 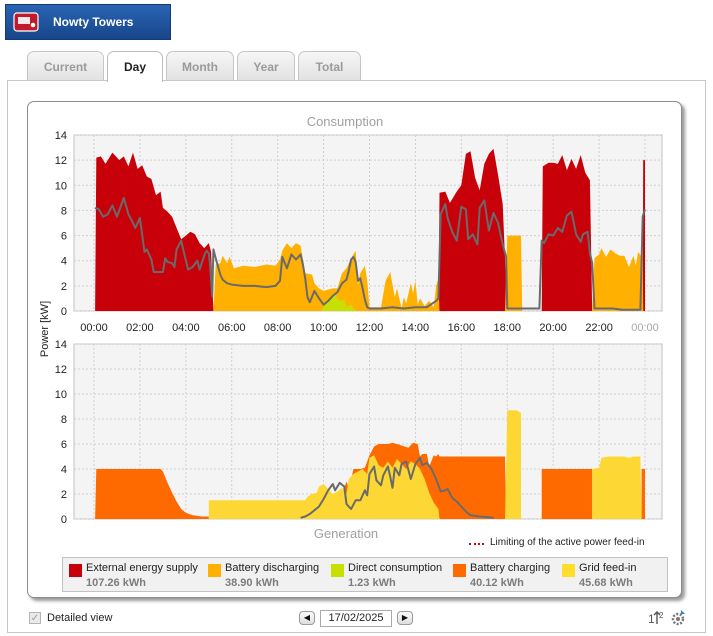 What do you see at coordinates (61, 224) in the screenshot?
I see `consumption-y-ticks: 0 2 4 6 8 10 12 14` at bounding box center [61, 224].